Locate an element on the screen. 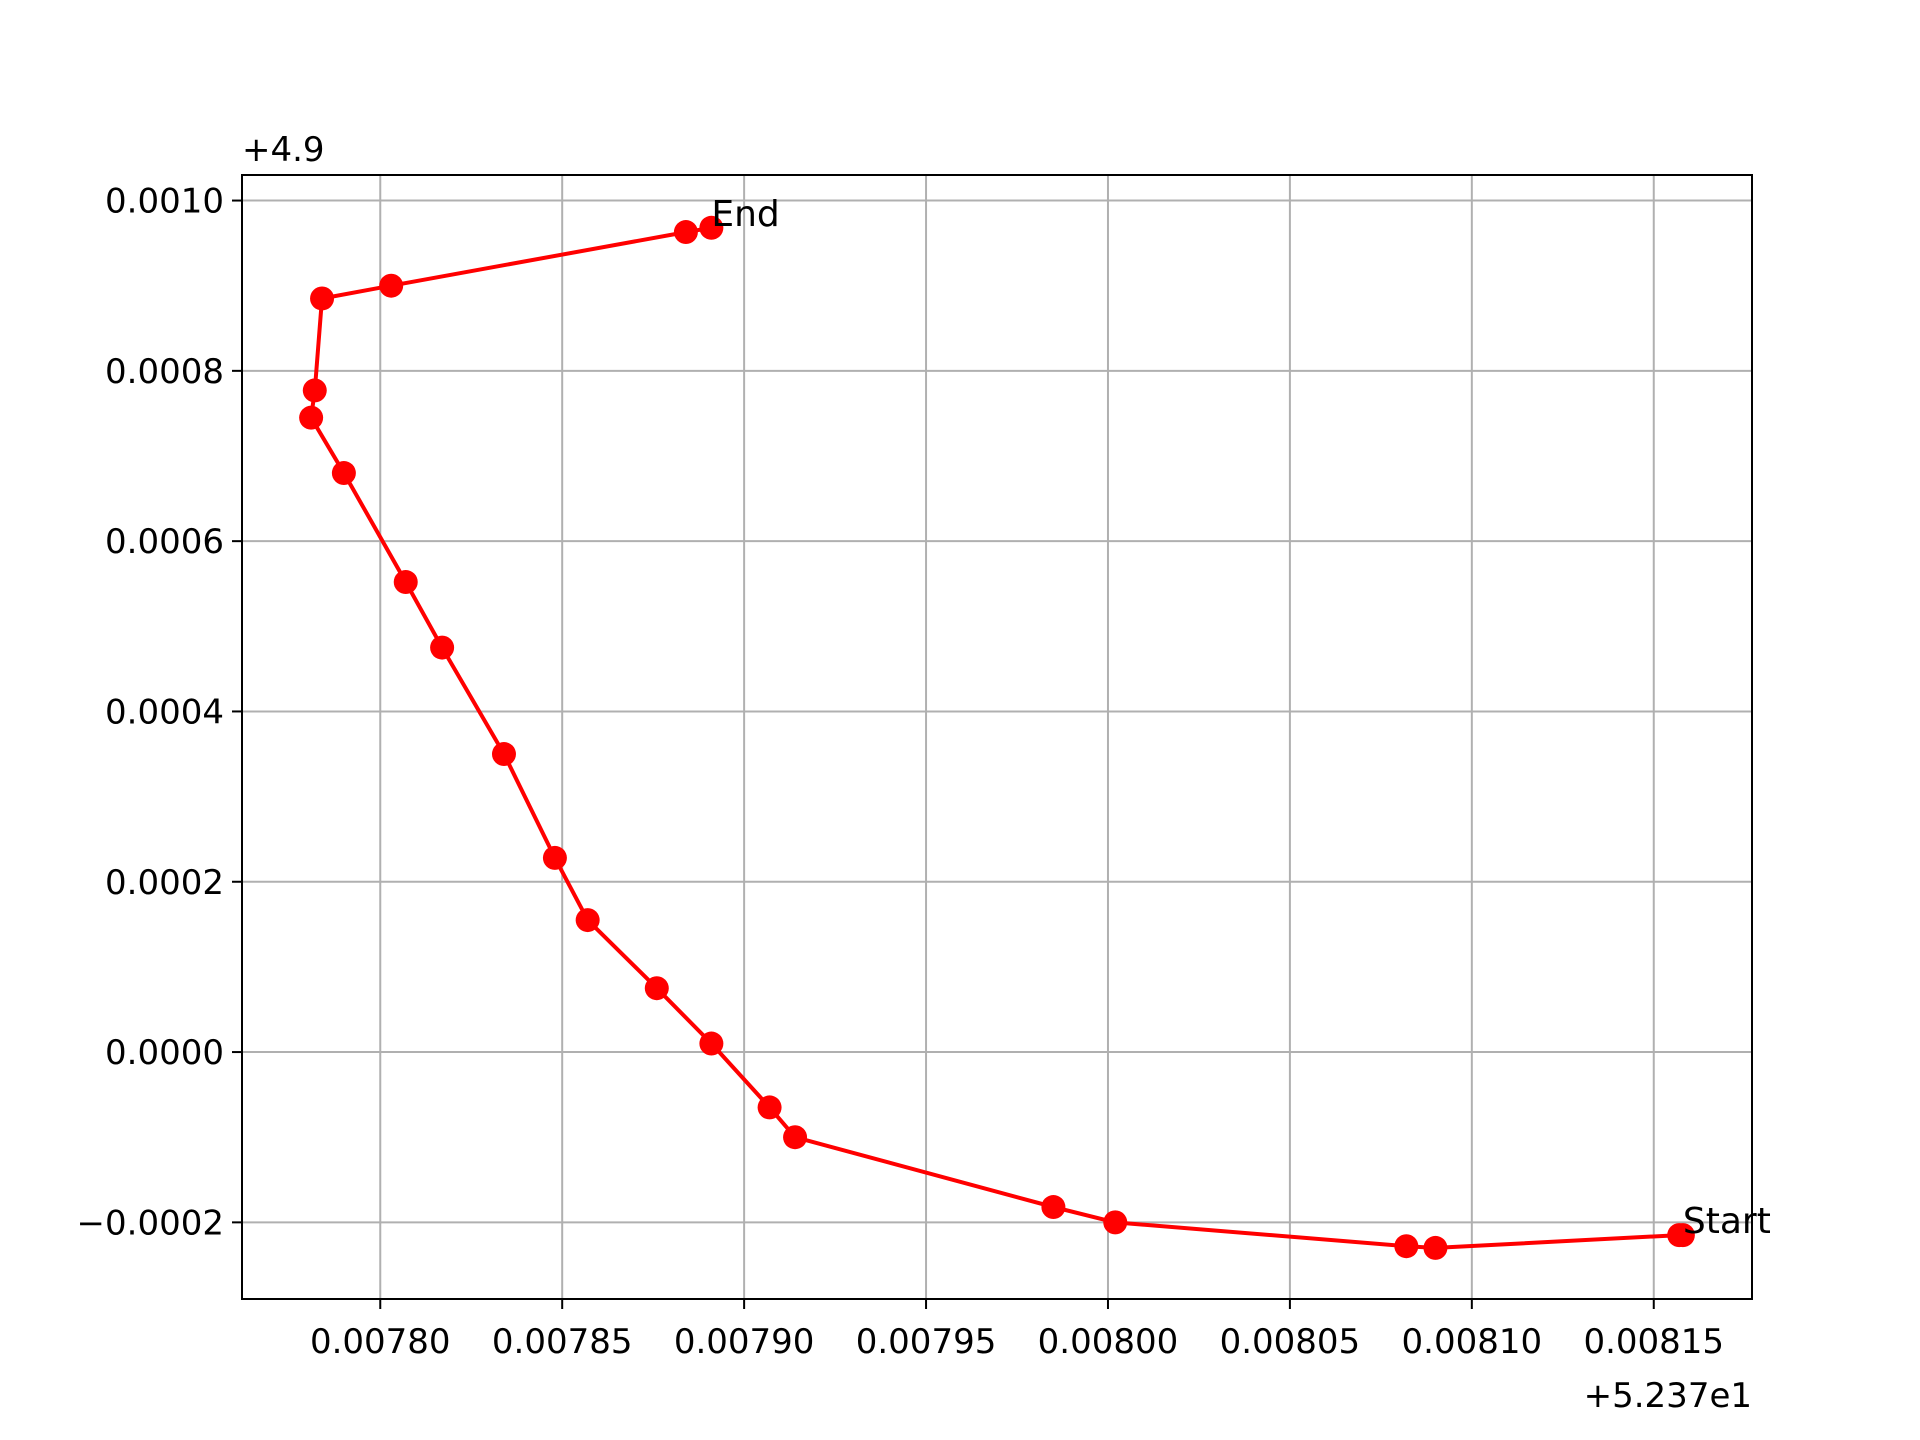  y-axis-offset-label: +4.9 is located at coordinates (283, 150).